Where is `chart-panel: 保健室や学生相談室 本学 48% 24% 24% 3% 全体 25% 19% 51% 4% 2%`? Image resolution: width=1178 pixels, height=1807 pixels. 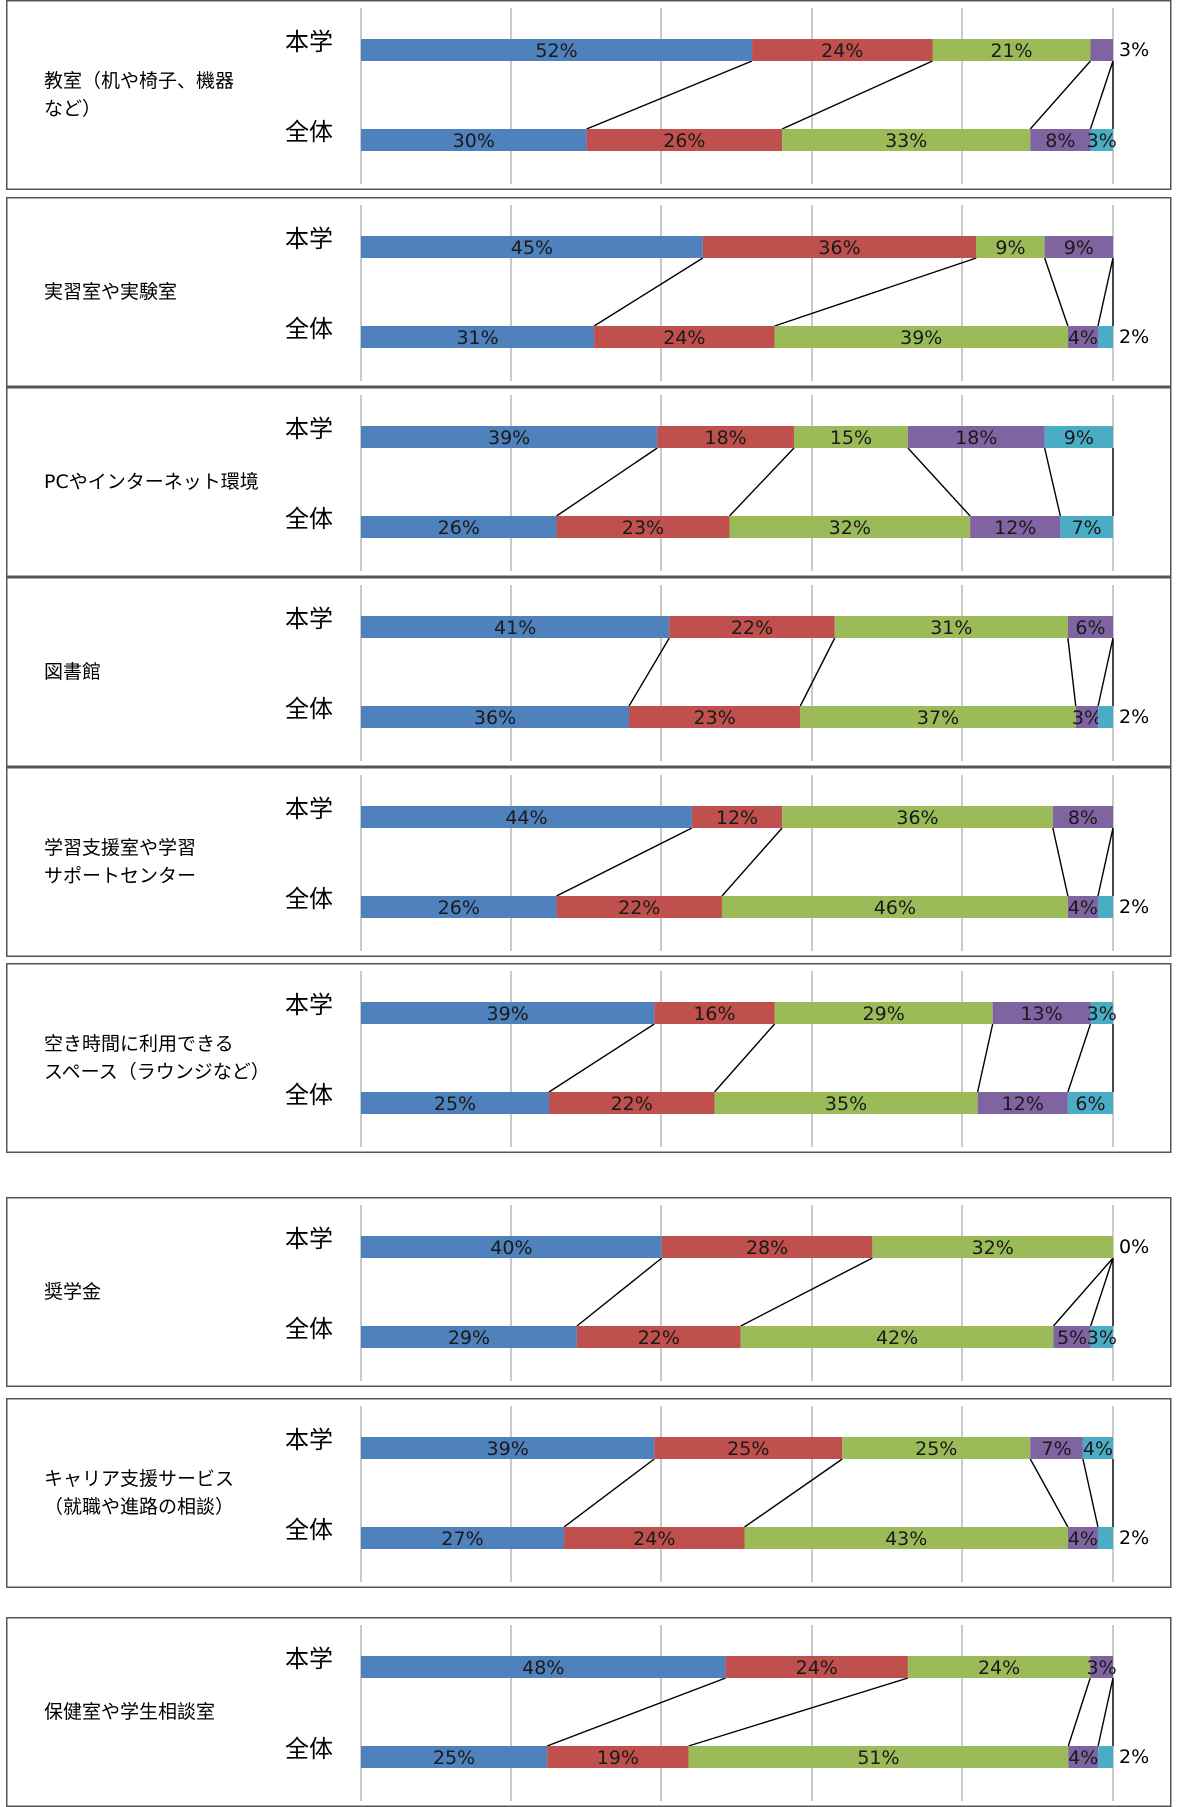 chart-panel: 保健室や学生相談室 本学 48% 24% 24% 3% 全体 25% 19% 51% 4% 2% is located at coordinates (592, 1712).